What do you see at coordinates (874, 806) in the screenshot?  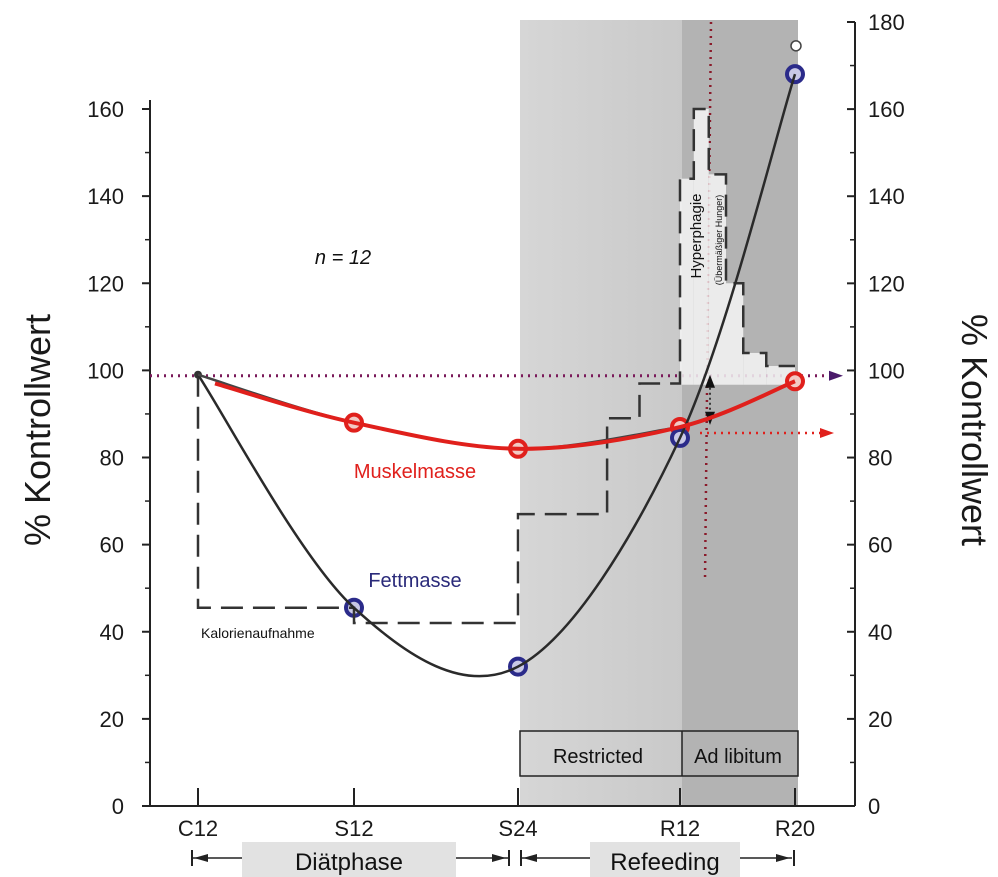 I see `right-tick-label: 0` at bounding box center [874, 806].